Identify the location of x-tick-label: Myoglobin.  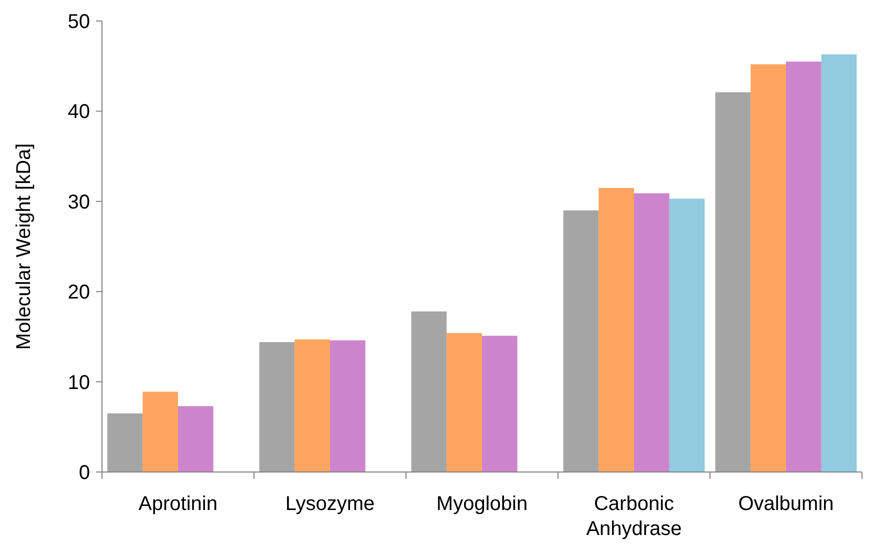
(482, 504).